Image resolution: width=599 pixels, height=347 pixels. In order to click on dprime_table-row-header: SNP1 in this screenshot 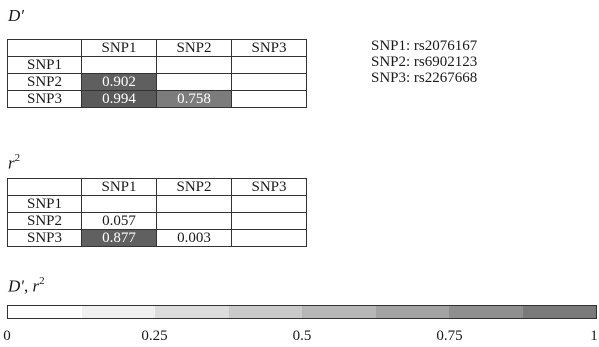, I will do `click(44, 65)`.